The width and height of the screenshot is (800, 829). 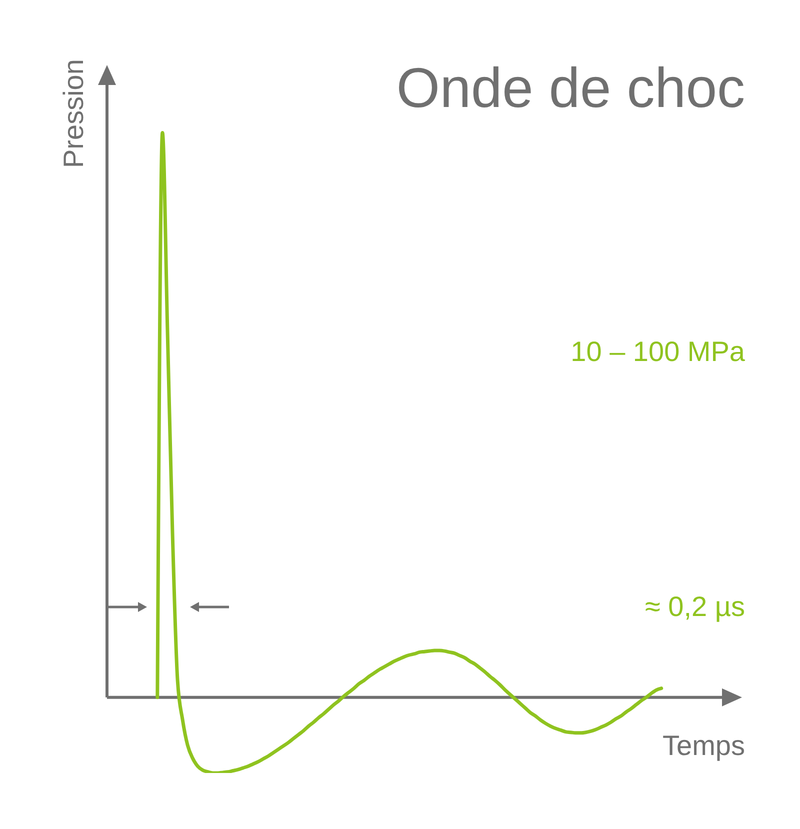 I want to click on y-axis-title: Pression, so click(x=74, y=113).